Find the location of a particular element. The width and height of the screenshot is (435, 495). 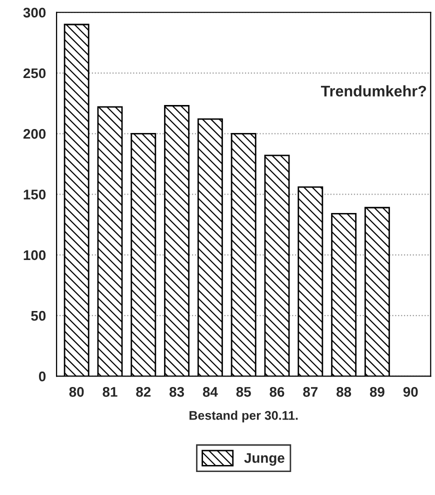

x-tick-label: 85 is located at coordinates (243, 391).